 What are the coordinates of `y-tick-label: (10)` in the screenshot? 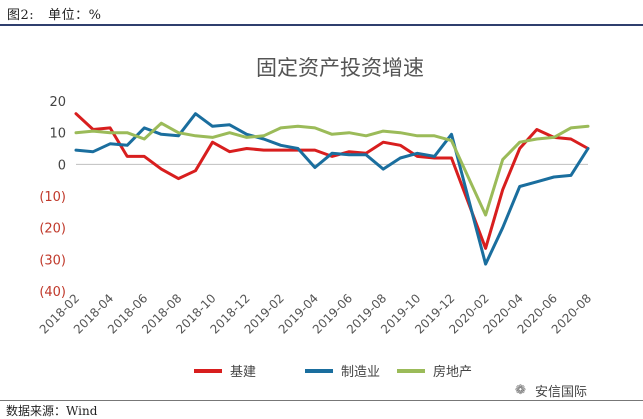 It's located at (52, 197).